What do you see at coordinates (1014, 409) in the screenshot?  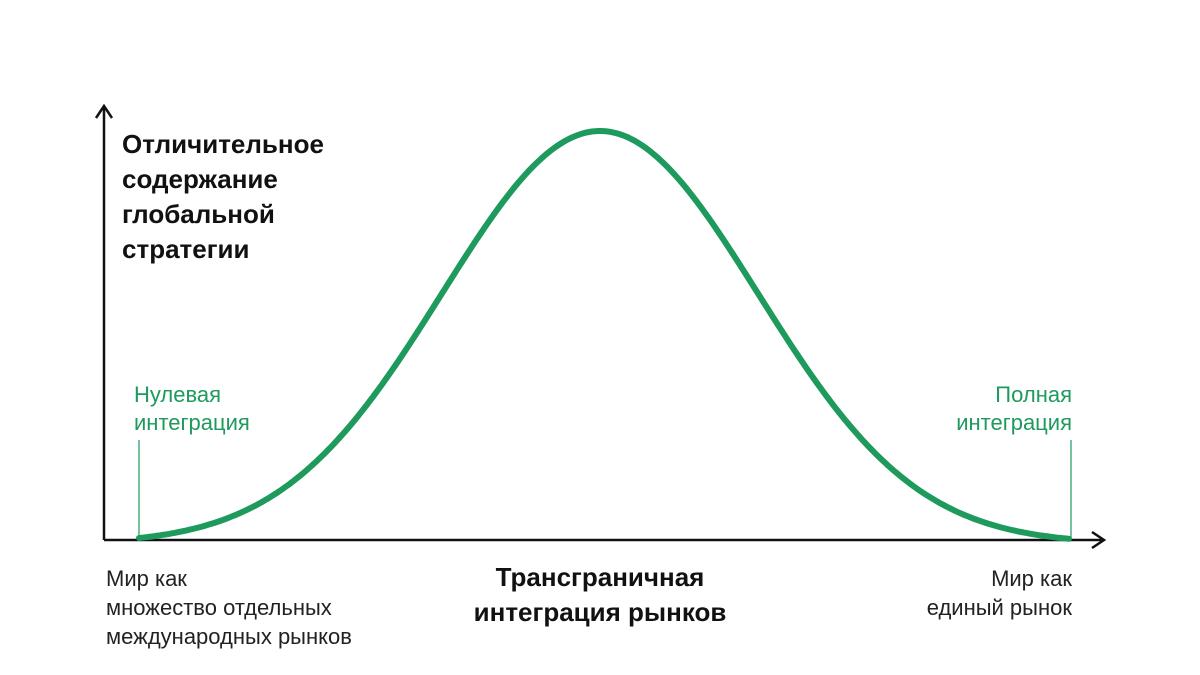 I see `right-marker-label: Полная интеграция` at bounding box center [1014, 409].